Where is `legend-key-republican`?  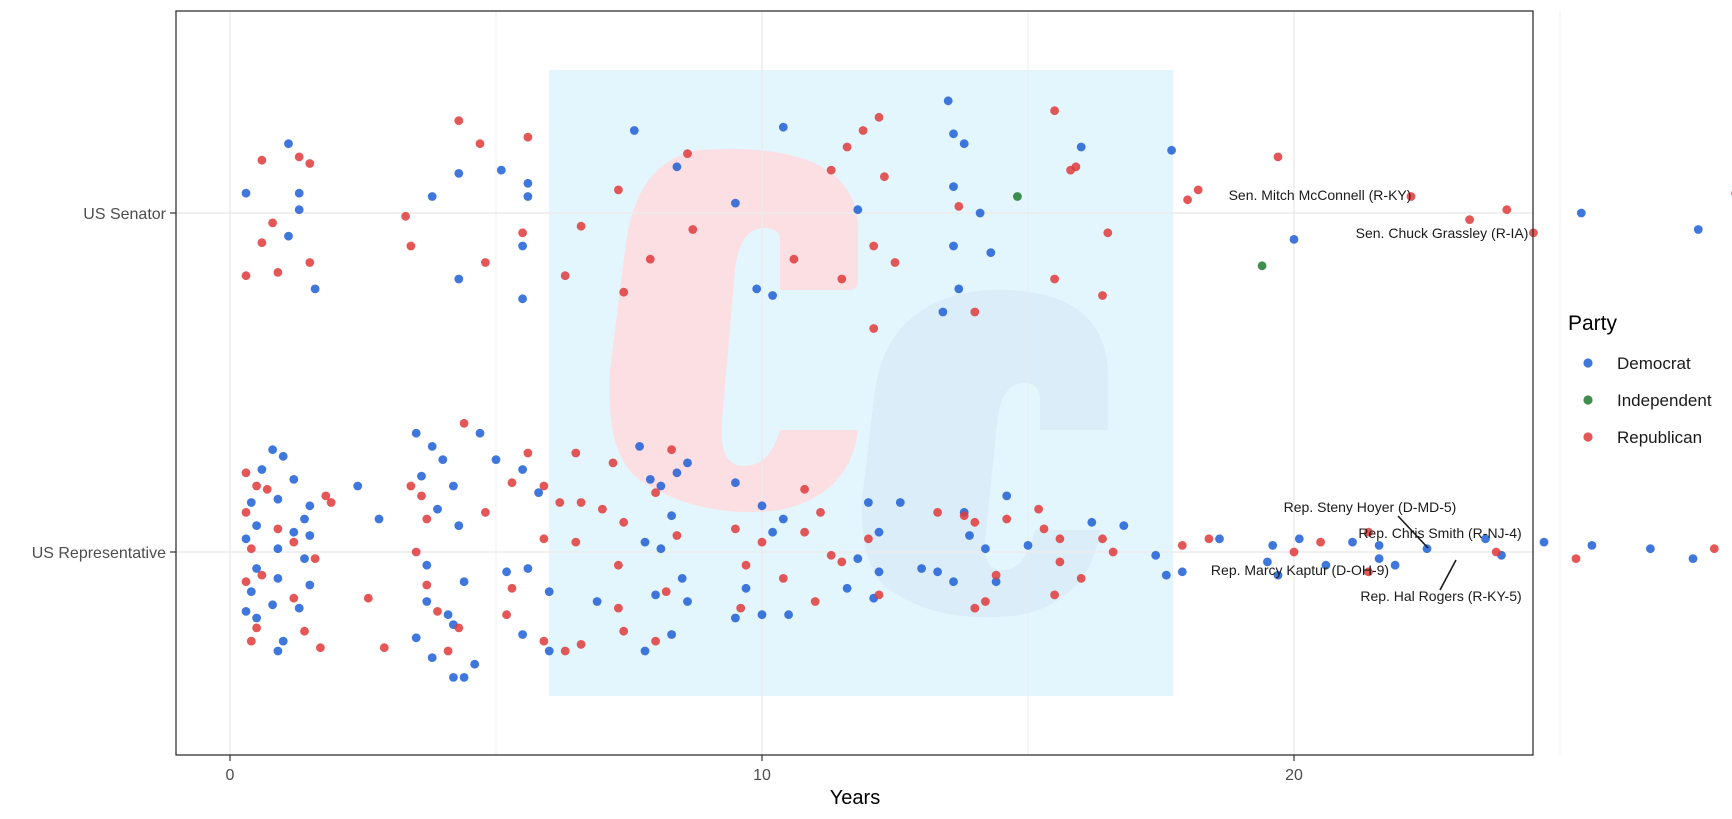 legend-key-republican is located at coordinates (1588, 437).